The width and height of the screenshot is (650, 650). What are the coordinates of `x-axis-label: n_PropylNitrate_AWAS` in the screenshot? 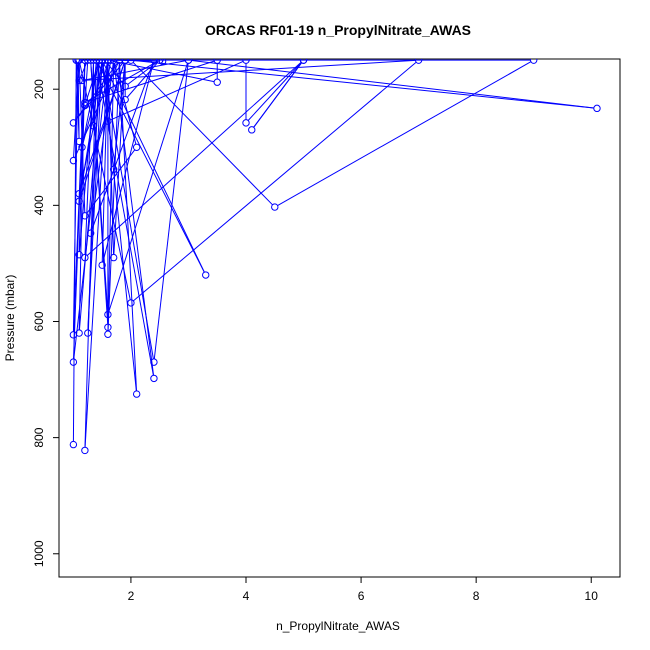 It's located at (338, 626).